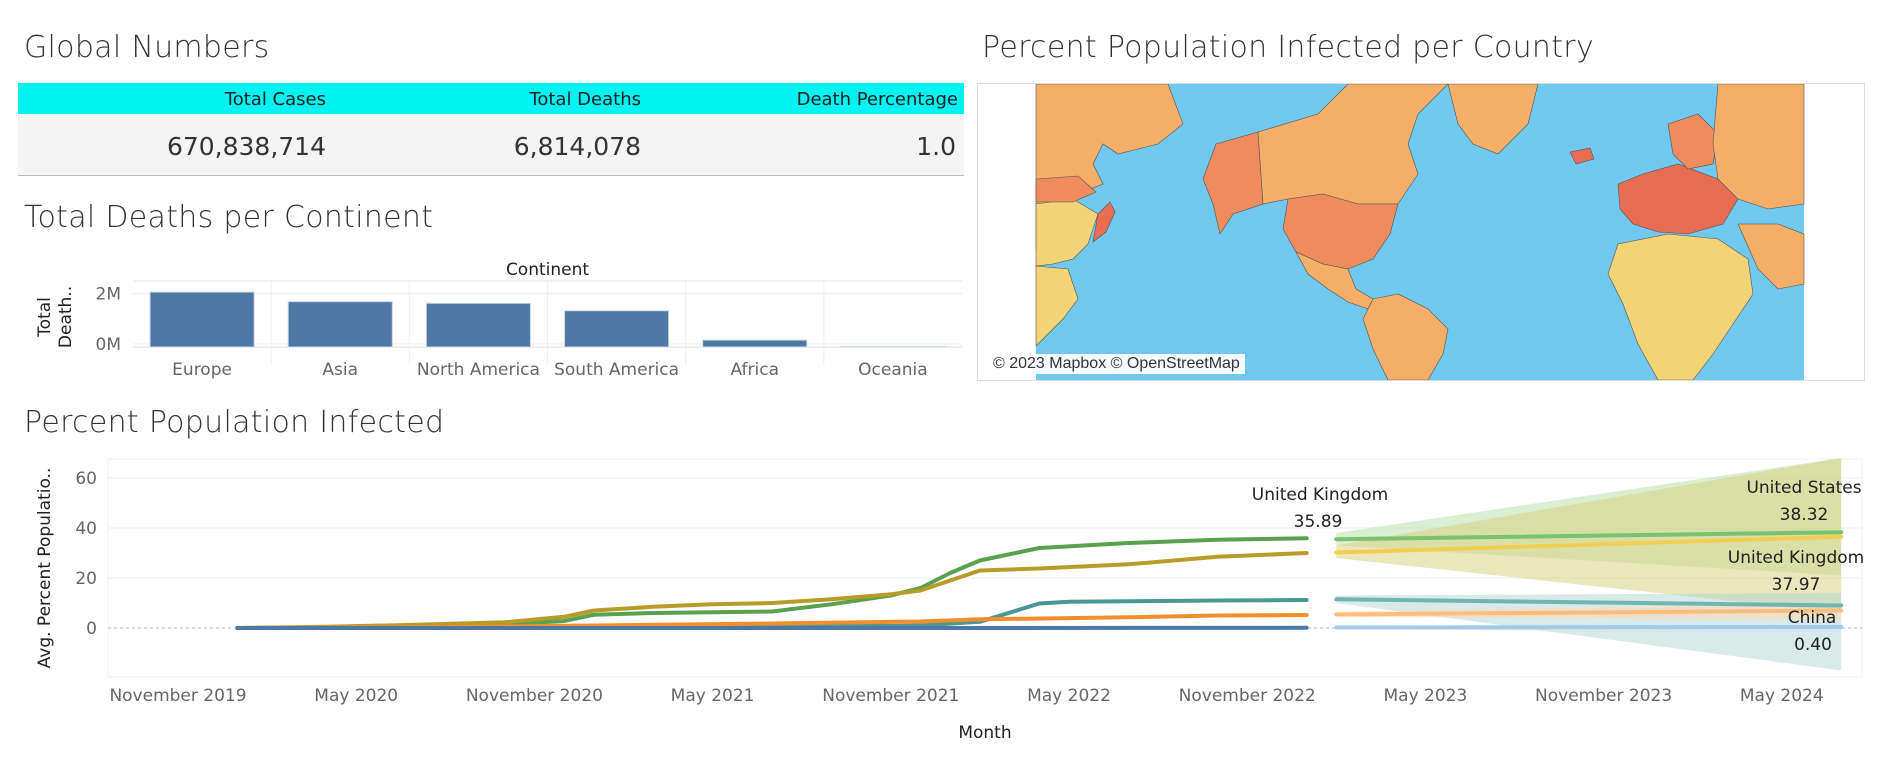  Describe the element at coordinates (86, 479) in the screenshot. I see `line-y-tick: 60` at that location.